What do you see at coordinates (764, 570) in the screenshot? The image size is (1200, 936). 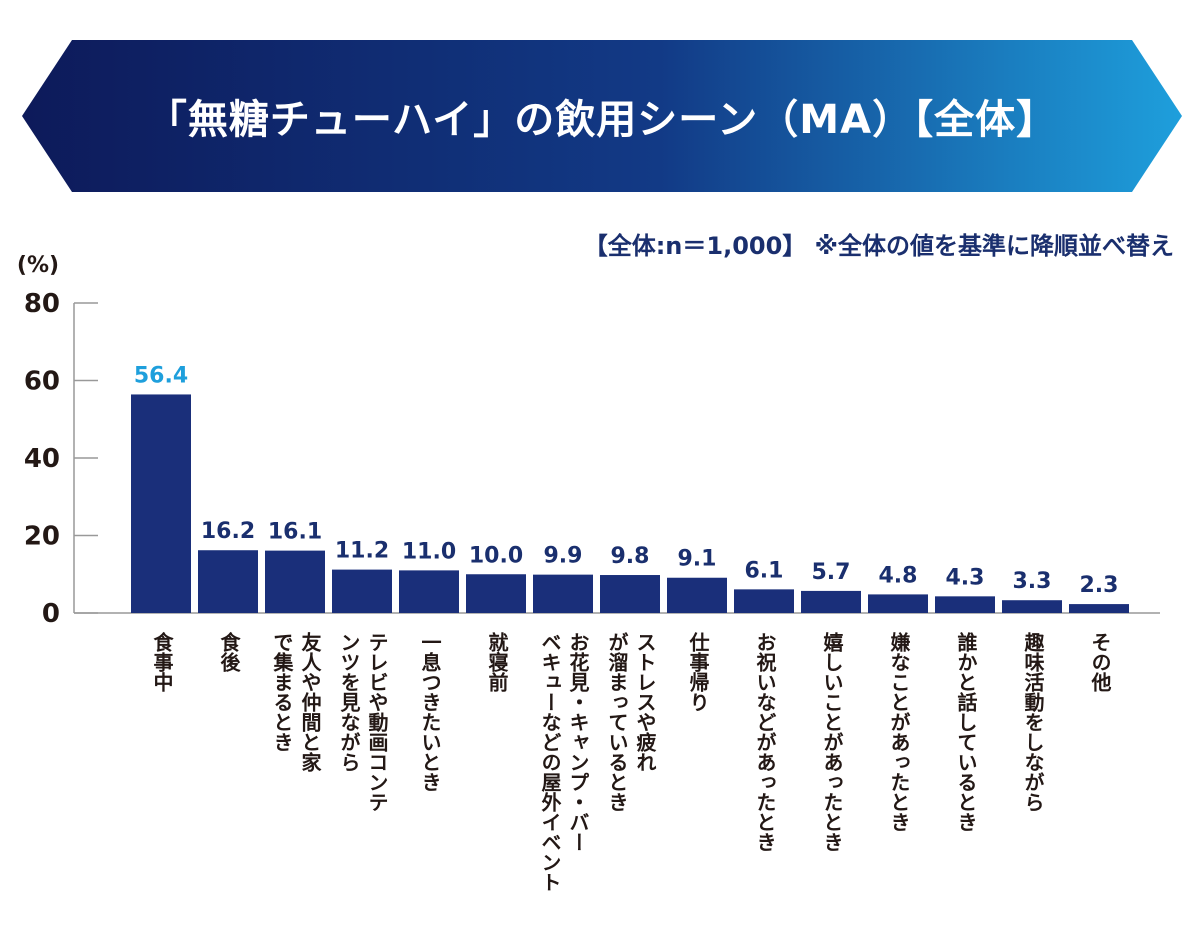 I see `data-label: 6.1` at bounding box center [764, 570].